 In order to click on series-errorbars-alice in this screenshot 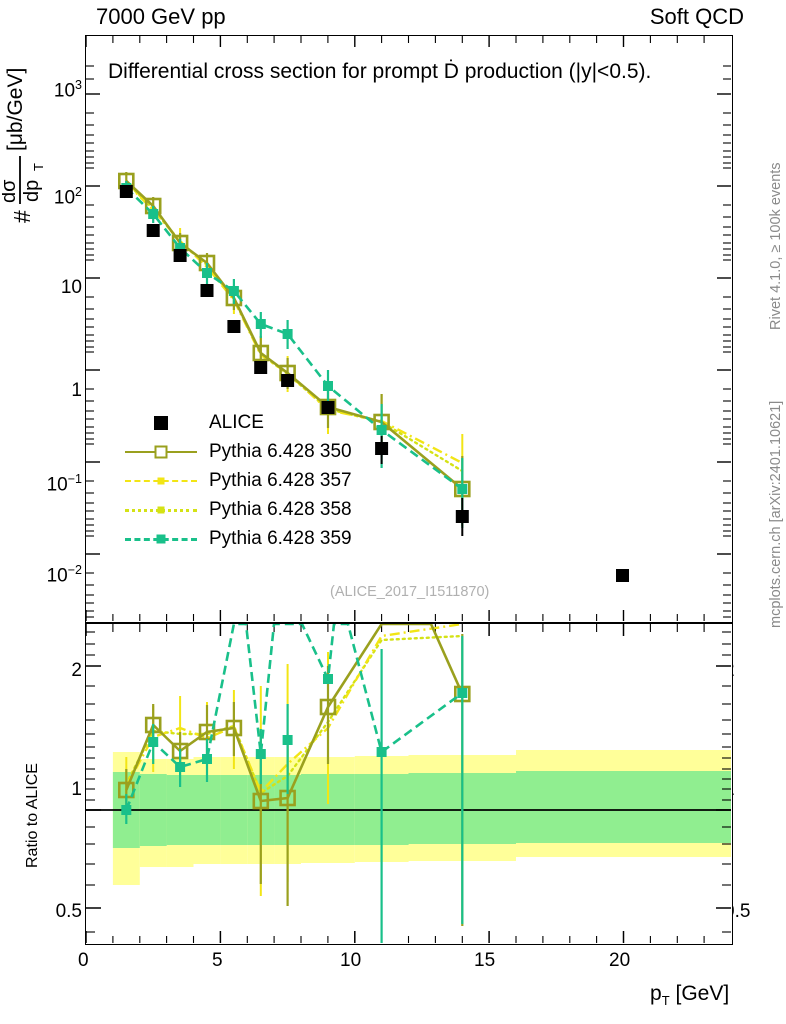, I will do `click(422, 486)`.